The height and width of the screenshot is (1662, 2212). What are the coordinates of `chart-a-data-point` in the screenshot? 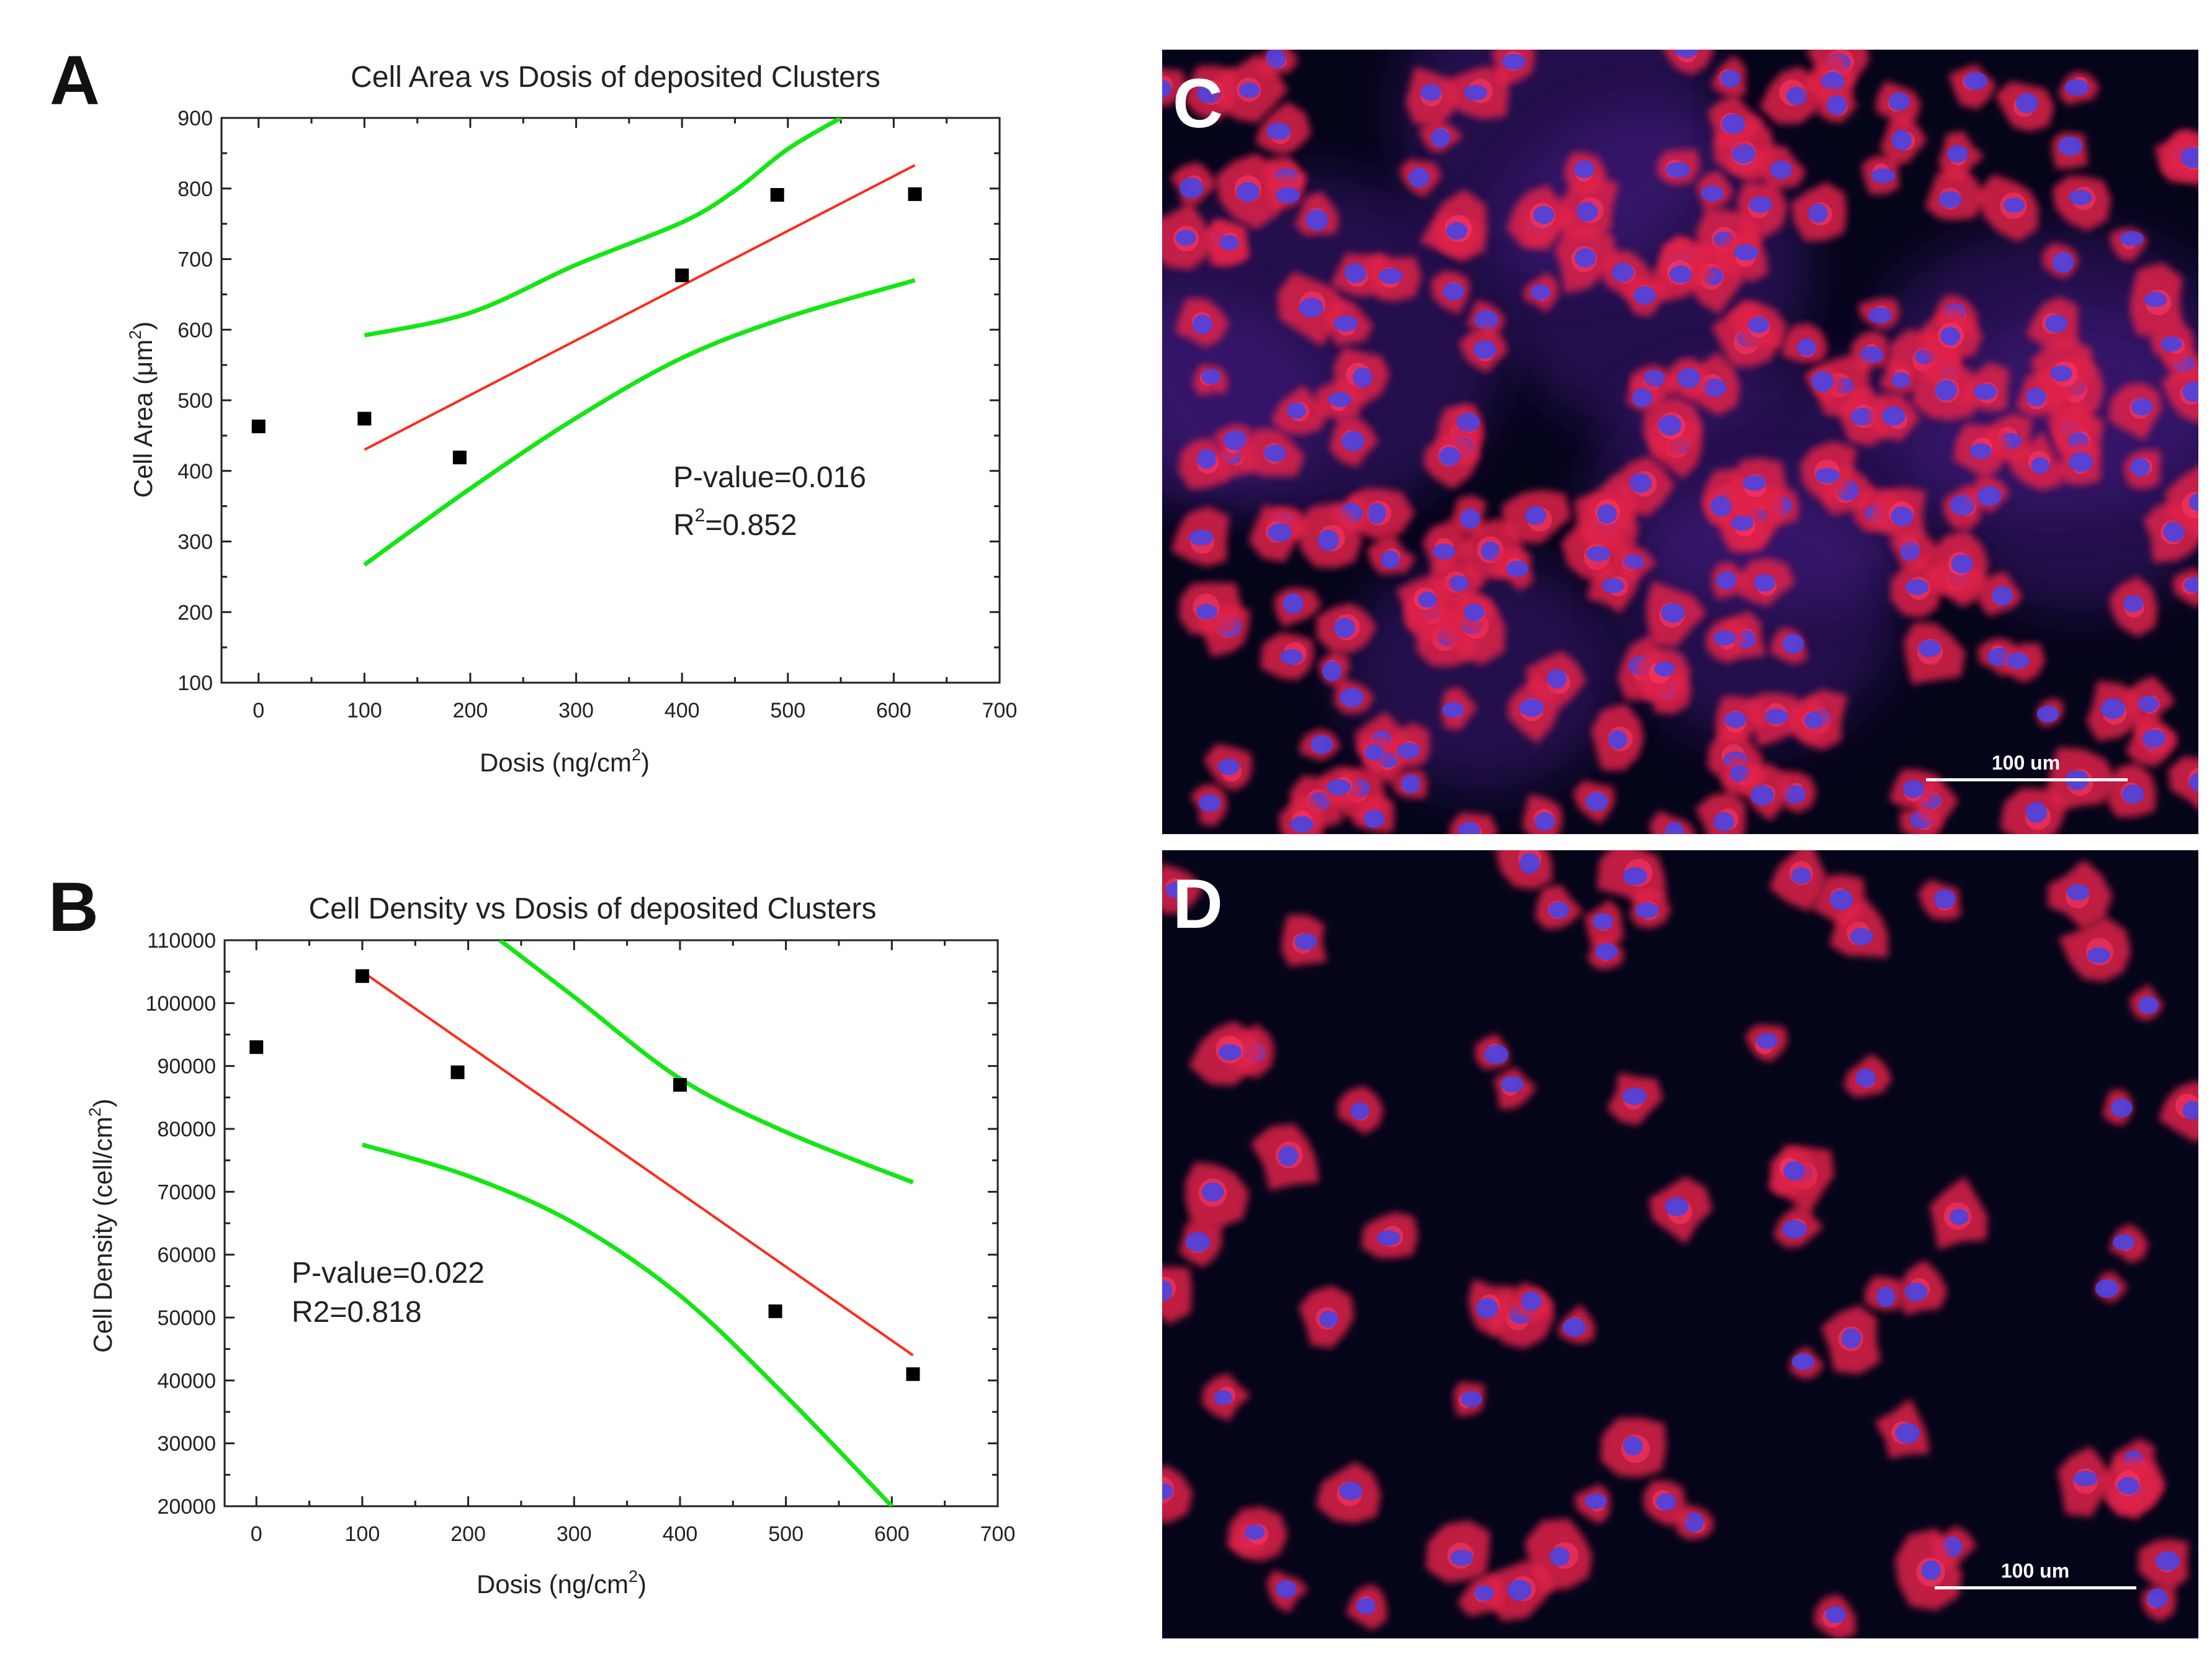 It's located at (460, 458).